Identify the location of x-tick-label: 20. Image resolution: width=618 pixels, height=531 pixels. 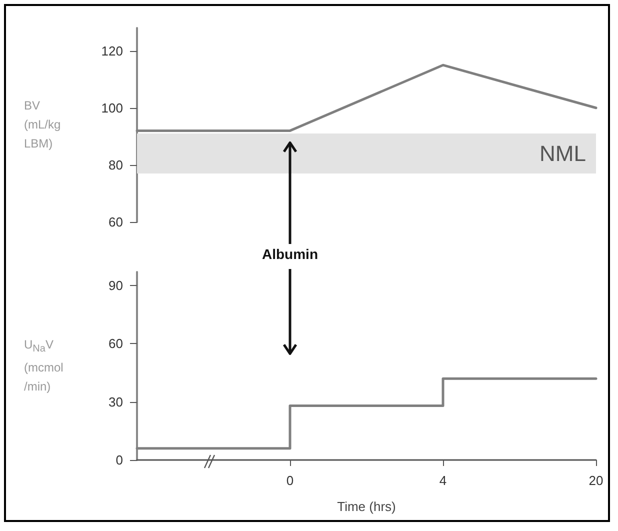
(596, 480).